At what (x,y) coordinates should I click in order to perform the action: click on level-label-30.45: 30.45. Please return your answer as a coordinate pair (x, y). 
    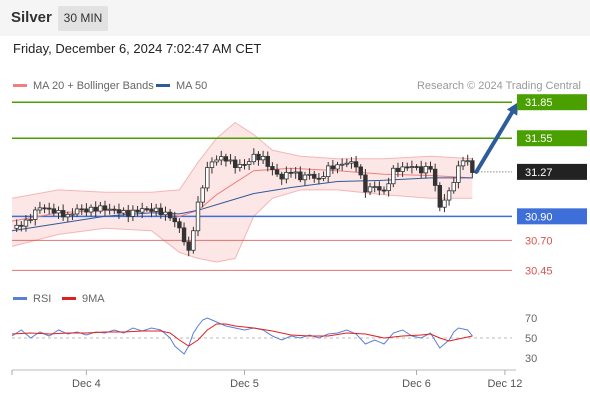
    Looking at the image, I should click on (539, 271).